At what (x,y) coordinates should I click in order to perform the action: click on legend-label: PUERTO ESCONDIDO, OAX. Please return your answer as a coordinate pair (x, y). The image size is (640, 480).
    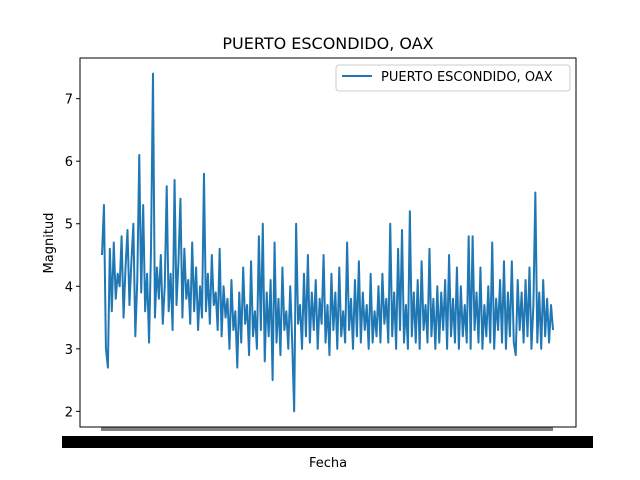
    Looking at the image, I should click on (467, 77).